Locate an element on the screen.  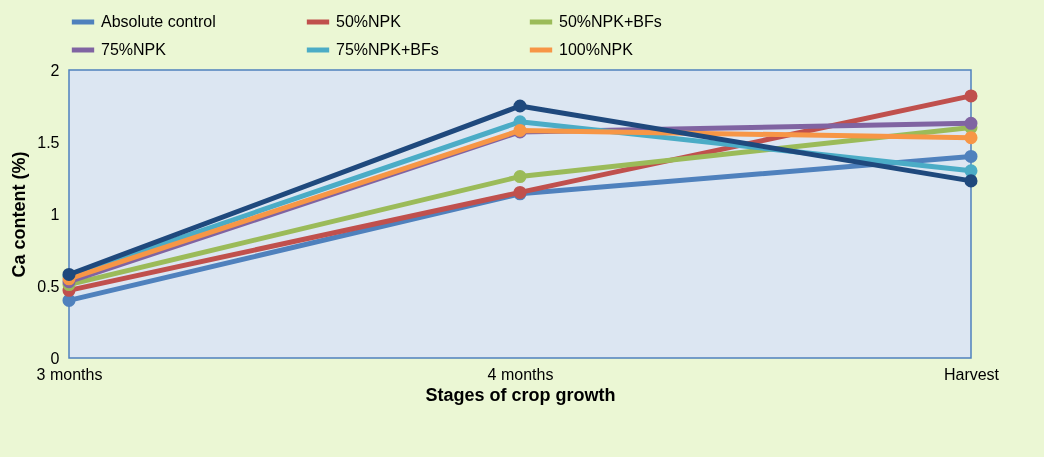
x-tick-label: 4 months is located at coordinates (520, 374).